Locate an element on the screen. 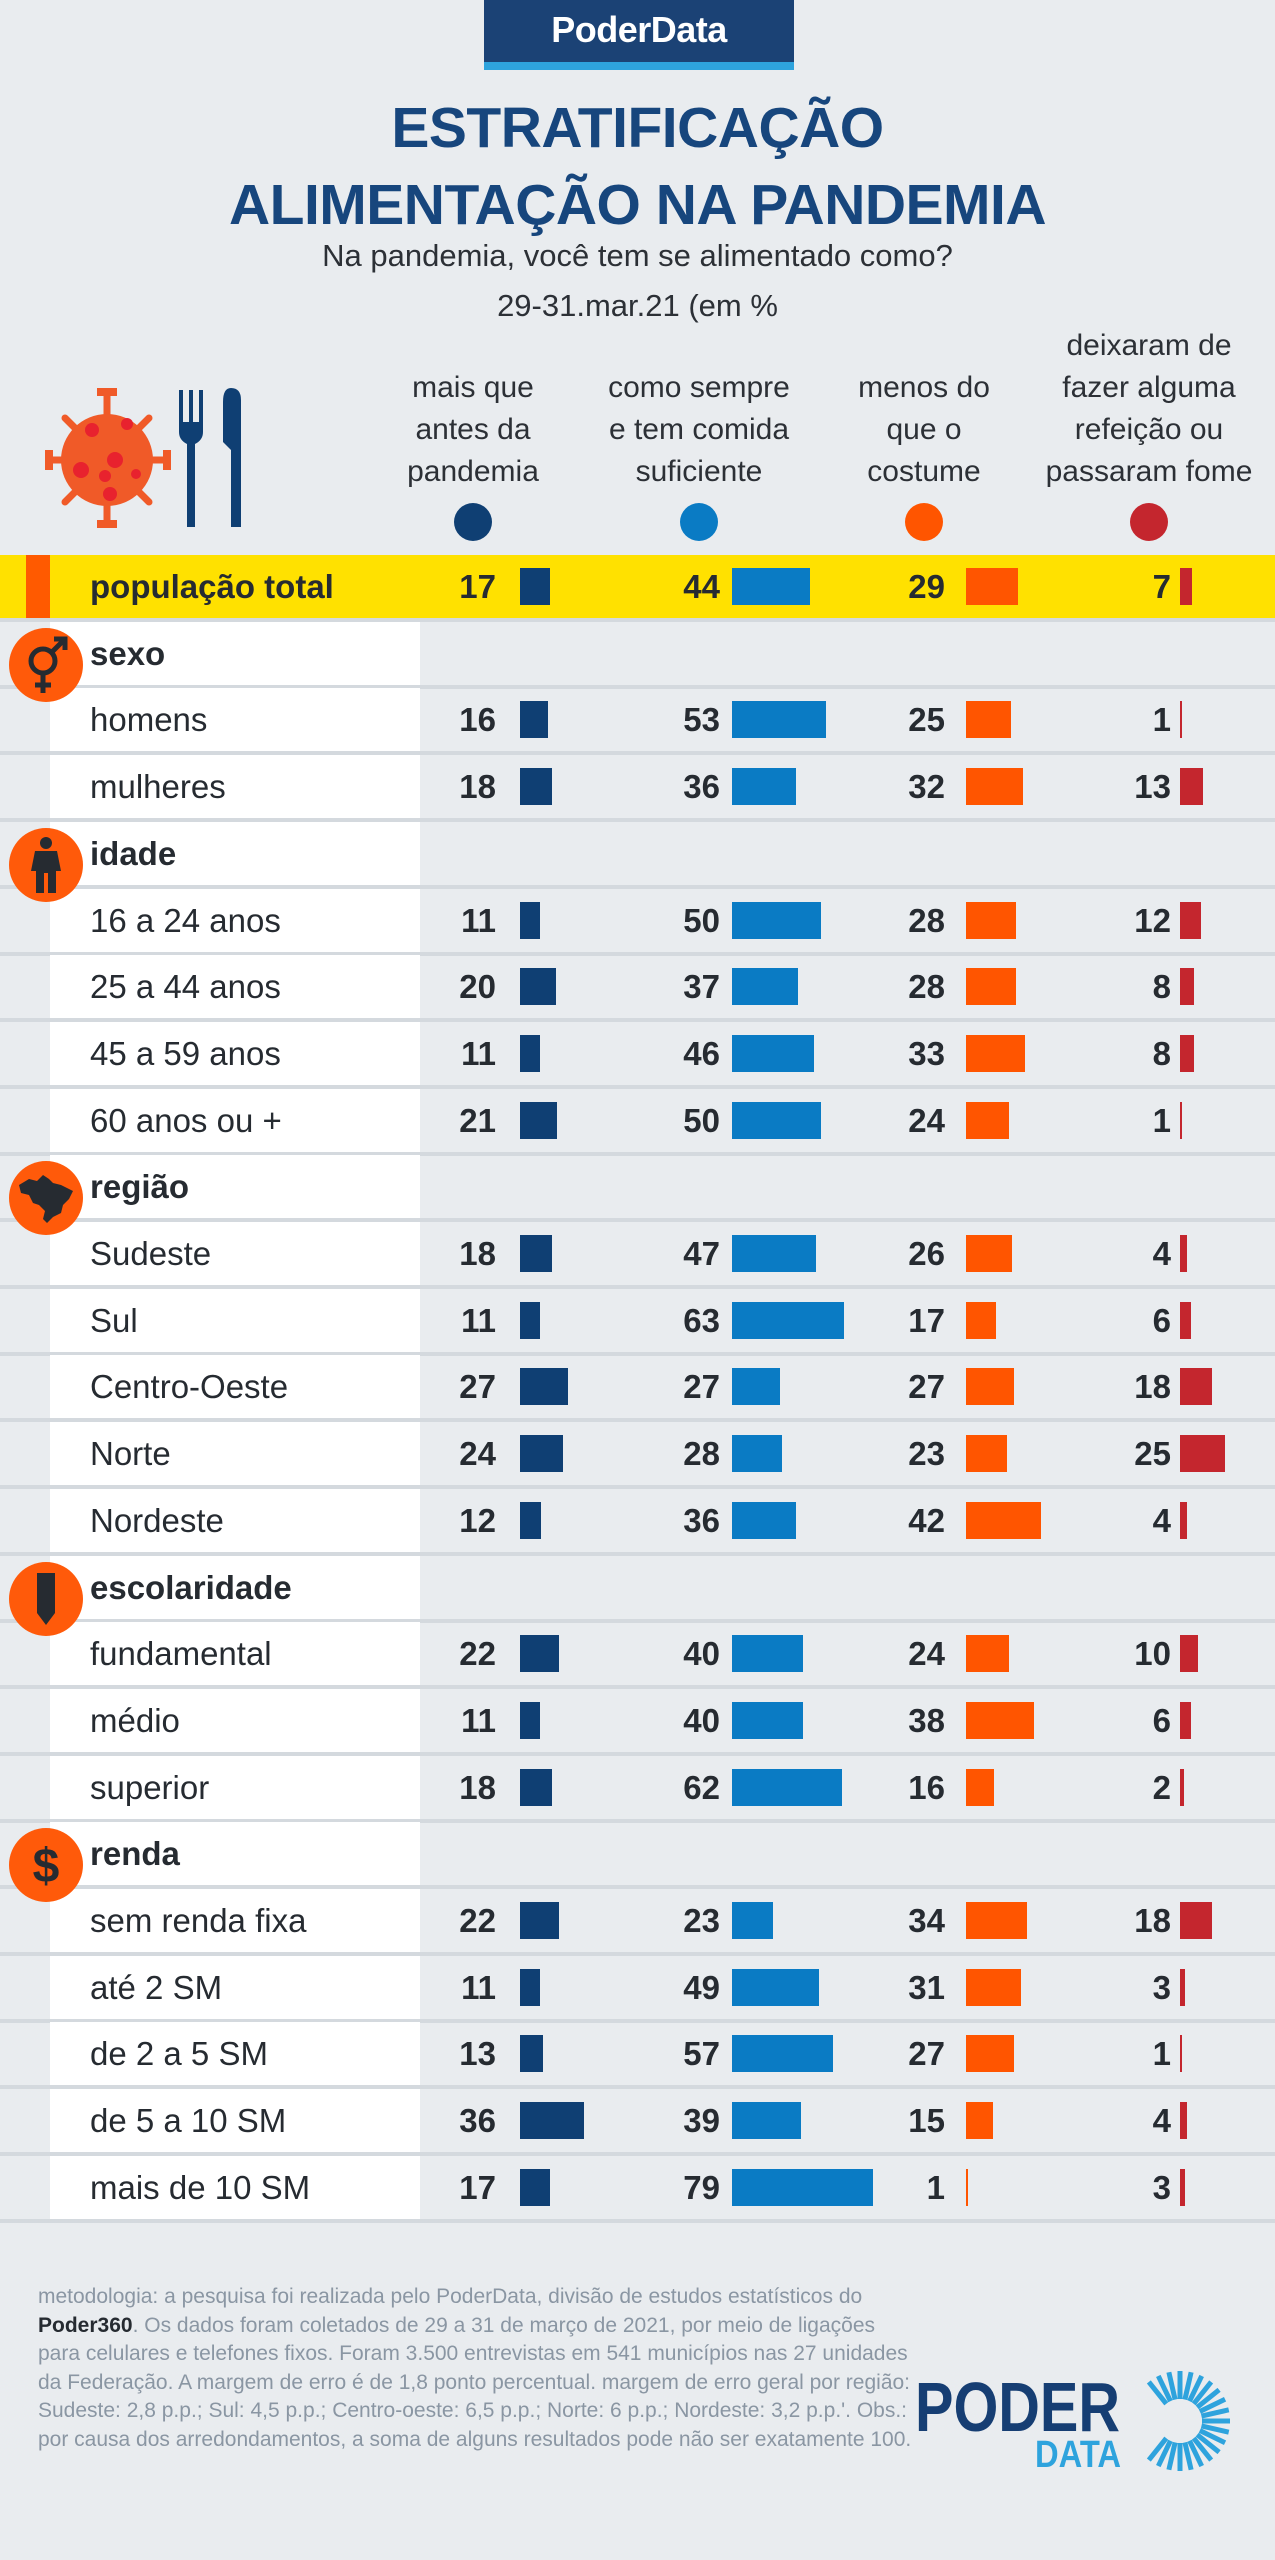 The height and width of the screenshot is (2560, 1275). row-label: sem renda fixa is located at coordinates (198, 1920).